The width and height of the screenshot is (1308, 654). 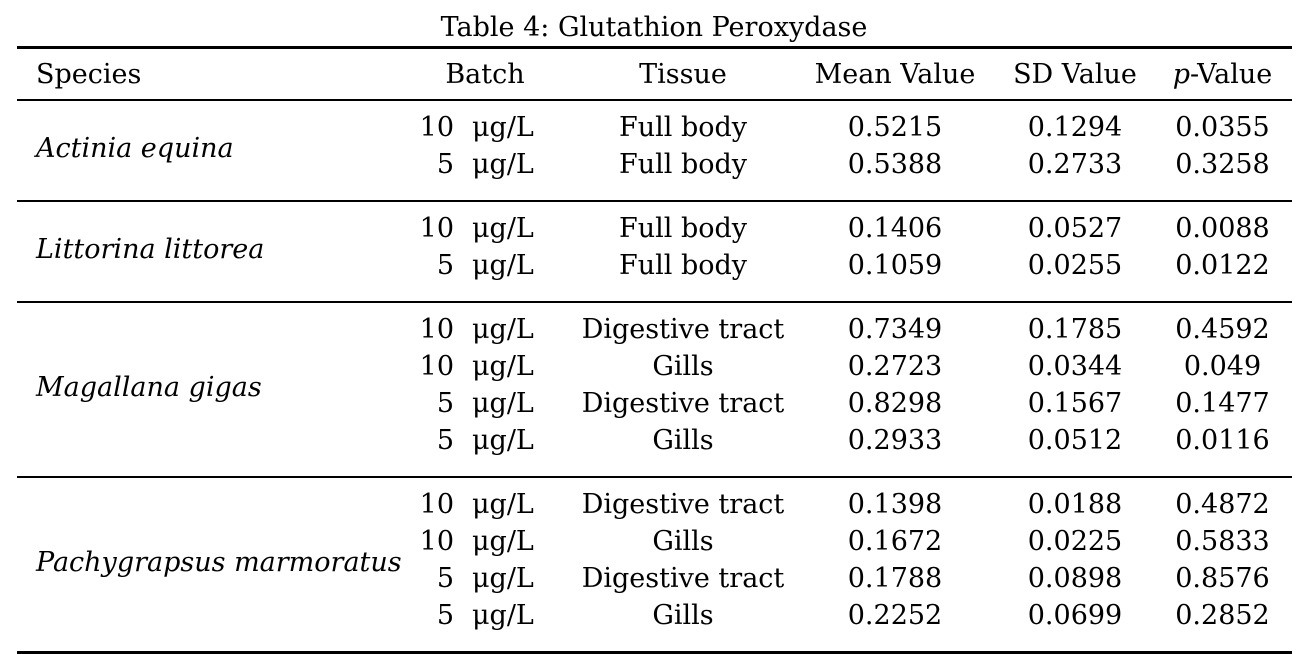 What do you see at coordinates (895, 541) in the screenshot?
I see `mean-value-cell: 0.1672` at bounding box center [895, 541].